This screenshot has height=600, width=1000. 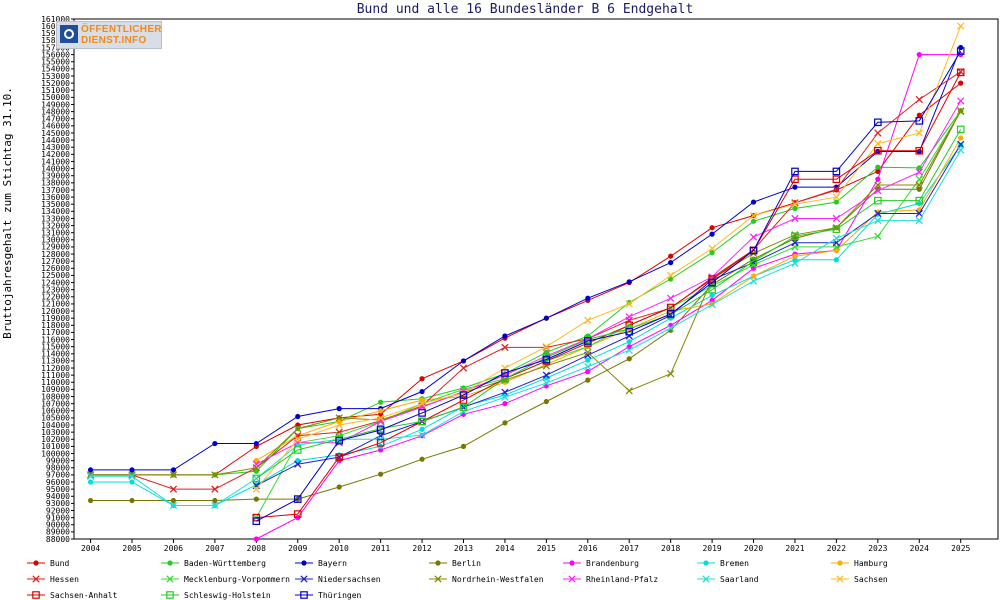 What do you see at coordinates (55, 47) in the screenshot?
I see `y-tick-label: 157000` at bounding box center [55, 47].